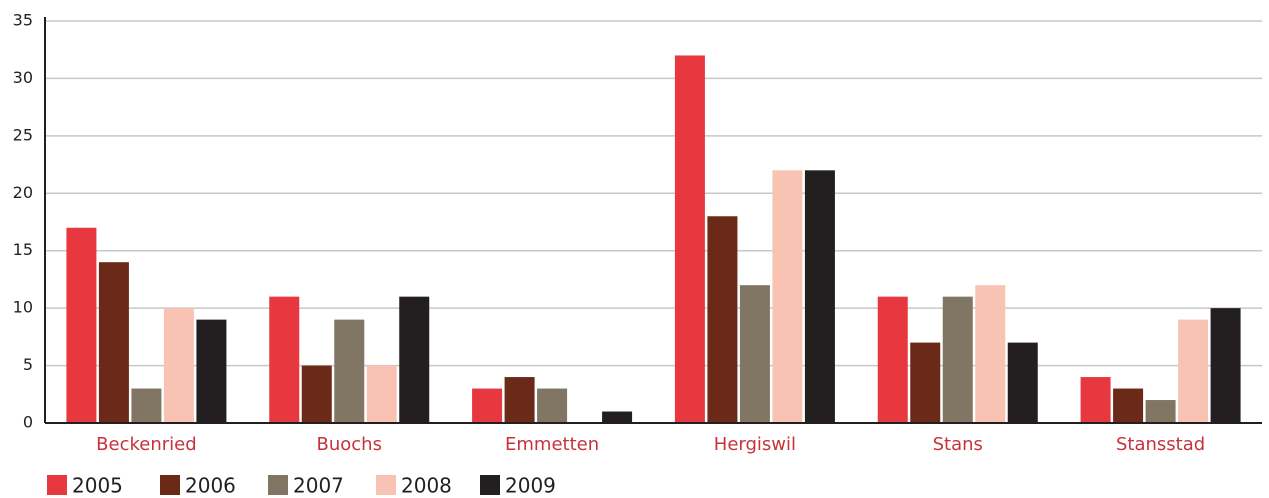 The image size is (1269, 498). I want to click on x-tick-label: Stans, so click(958, 444).